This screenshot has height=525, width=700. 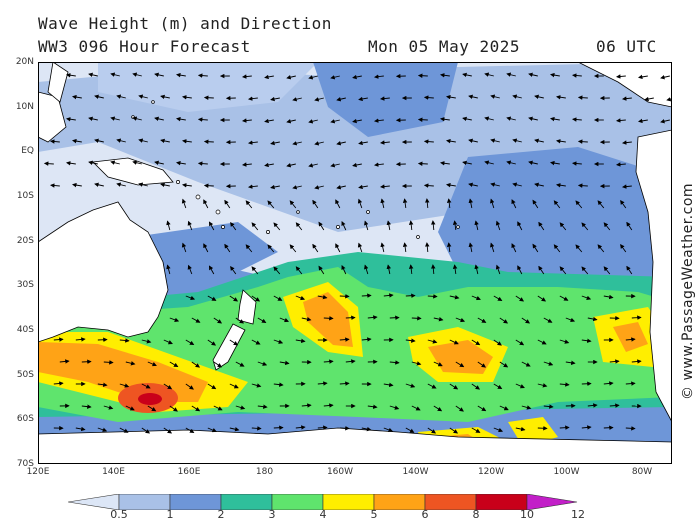 What do you see at coordinates (170, 514) in the screenshot?
I see `legend-label: 1` at bounding box center [170, 514].